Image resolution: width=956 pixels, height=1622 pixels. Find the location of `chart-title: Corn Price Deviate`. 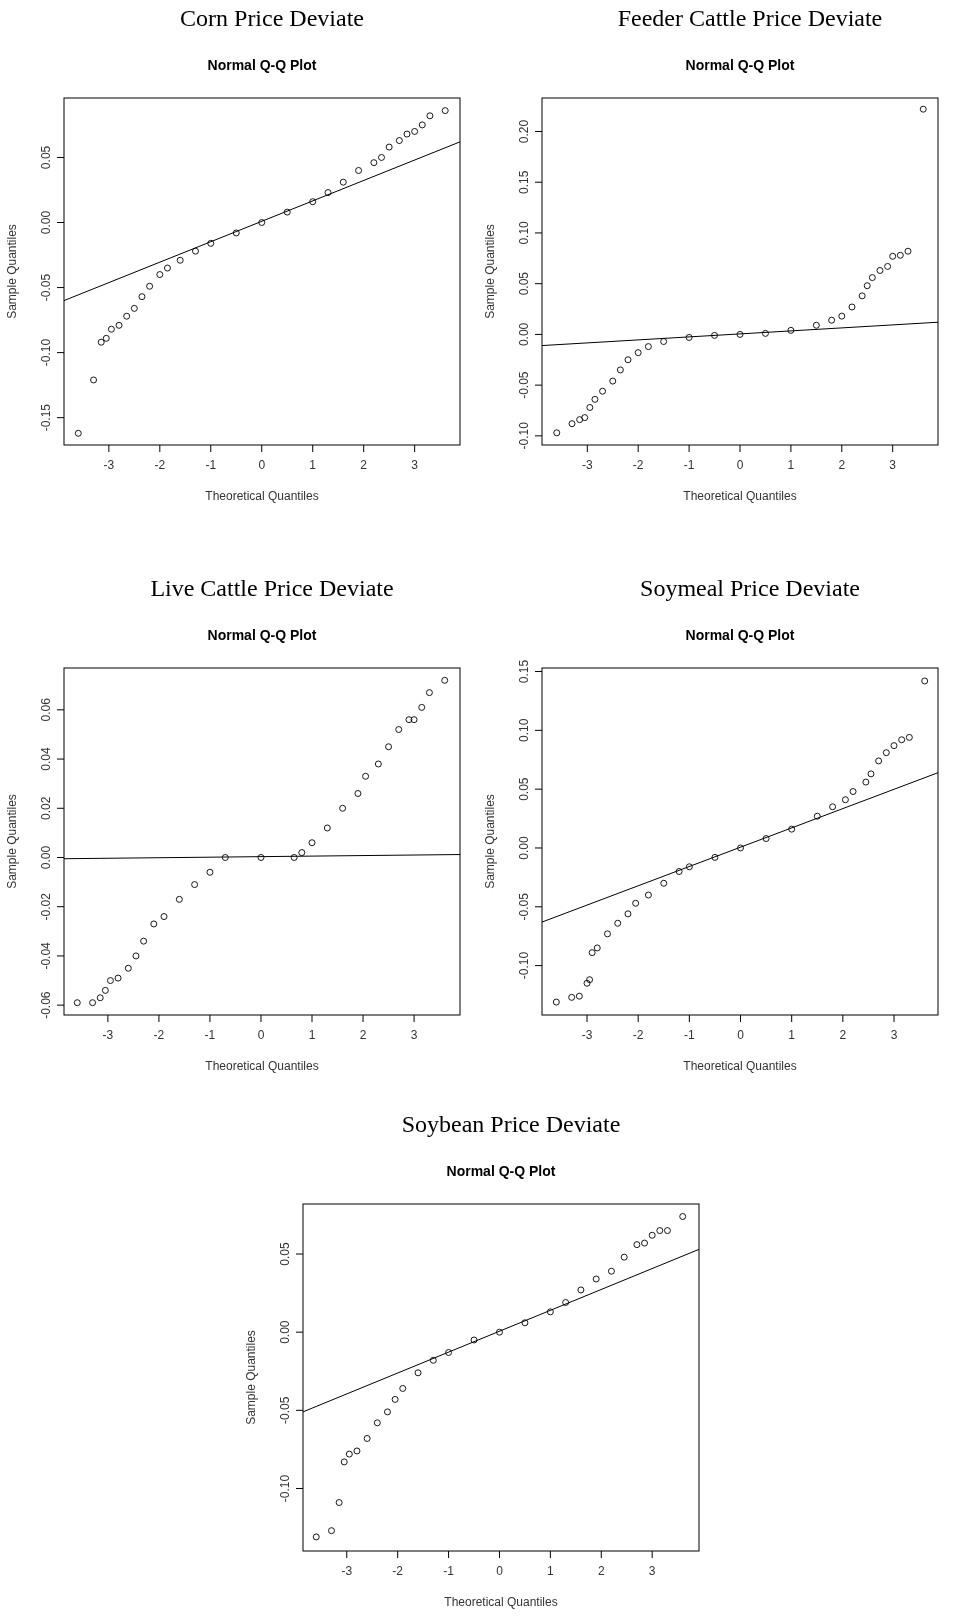

chart-title: Corn Price Deviate is located at coordinates (272, 18).